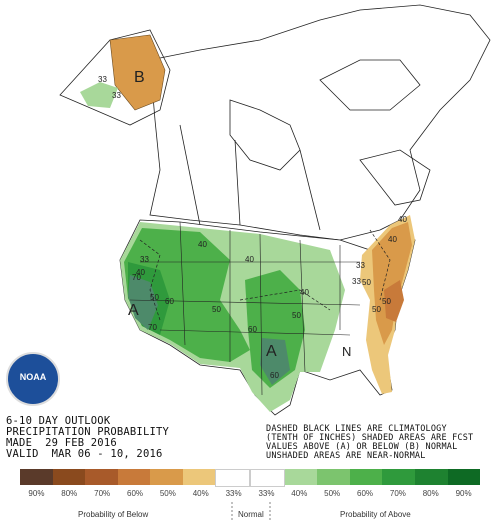 This screenshot has width=500, height=528. Describe the element at coordinates (139, 77) in the screenshot. I see `region-label-b-alaska: B` at that location.